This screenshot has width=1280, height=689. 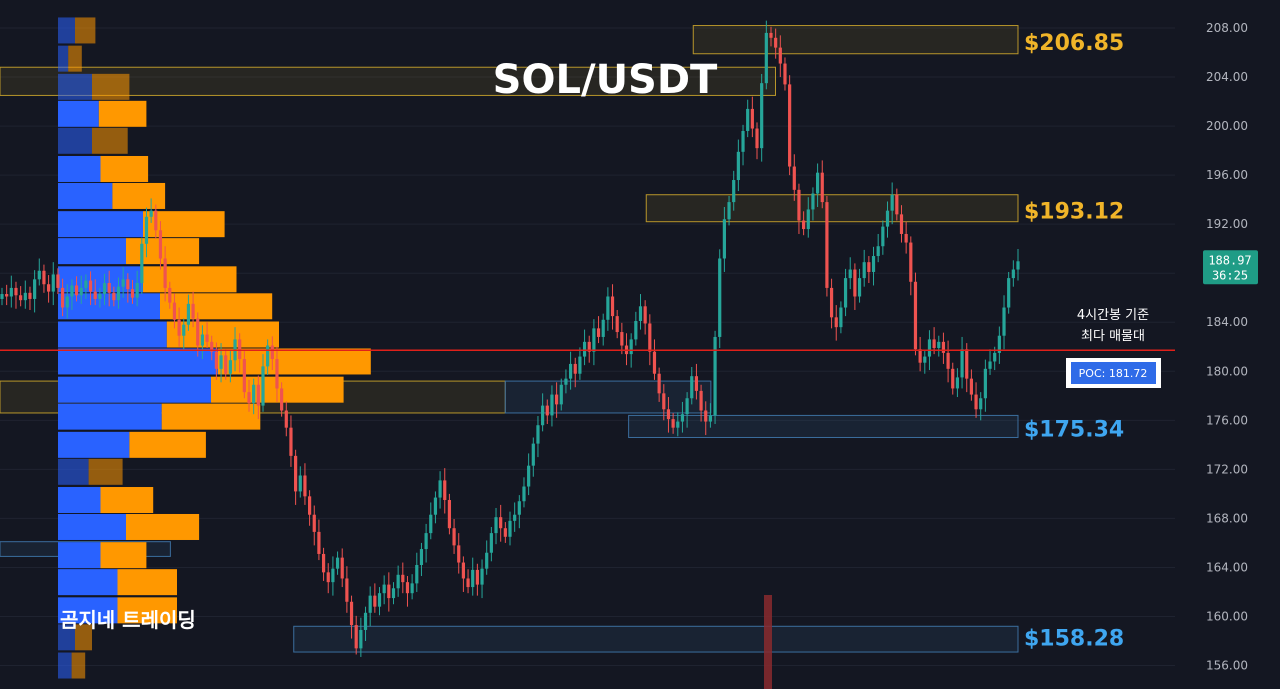 I want to click on candle-countdown: 36:25, so click(x=1230, y=275).